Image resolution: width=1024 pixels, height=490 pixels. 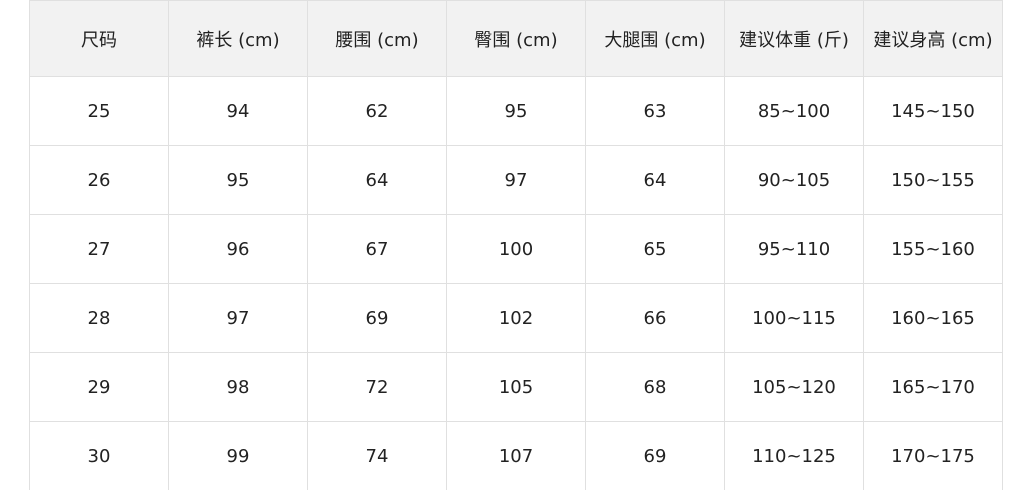 I want to click on table-cell: 68, so click(x=655, y=387).